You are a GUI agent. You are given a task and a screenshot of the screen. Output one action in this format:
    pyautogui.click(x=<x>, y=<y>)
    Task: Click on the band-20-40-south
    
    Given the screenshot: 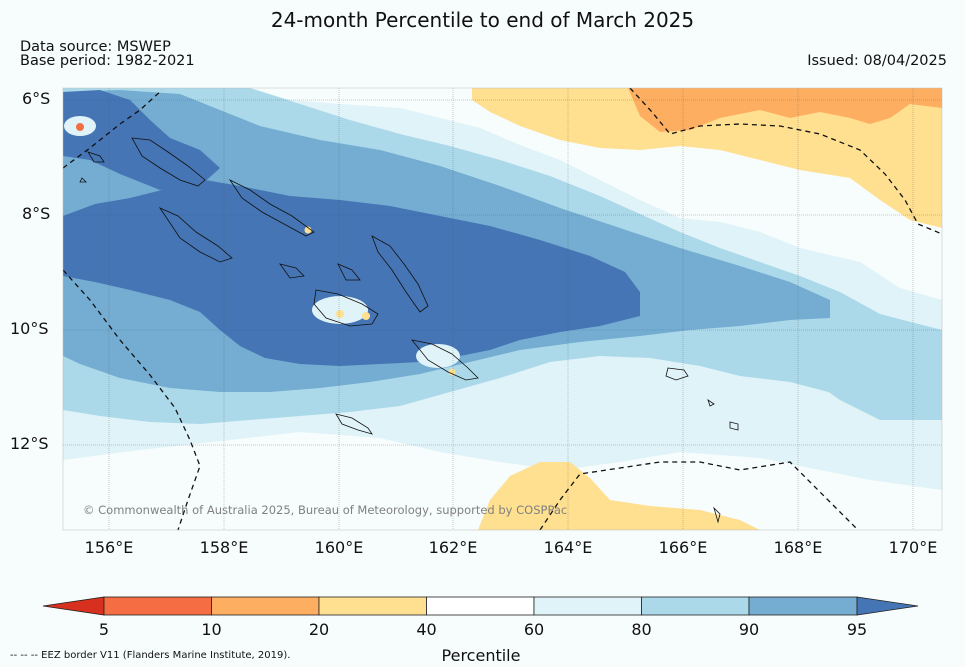 What is the action you would take?
    pyautogui.click(x=619, y=496)
    